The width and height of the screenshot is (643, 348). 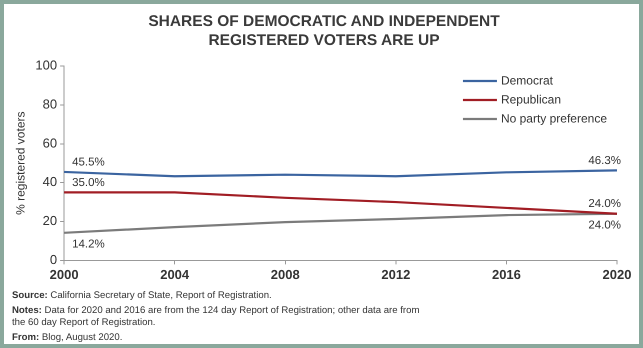 I want to click on y-tick-label: 0, so click(x=54, y=259).